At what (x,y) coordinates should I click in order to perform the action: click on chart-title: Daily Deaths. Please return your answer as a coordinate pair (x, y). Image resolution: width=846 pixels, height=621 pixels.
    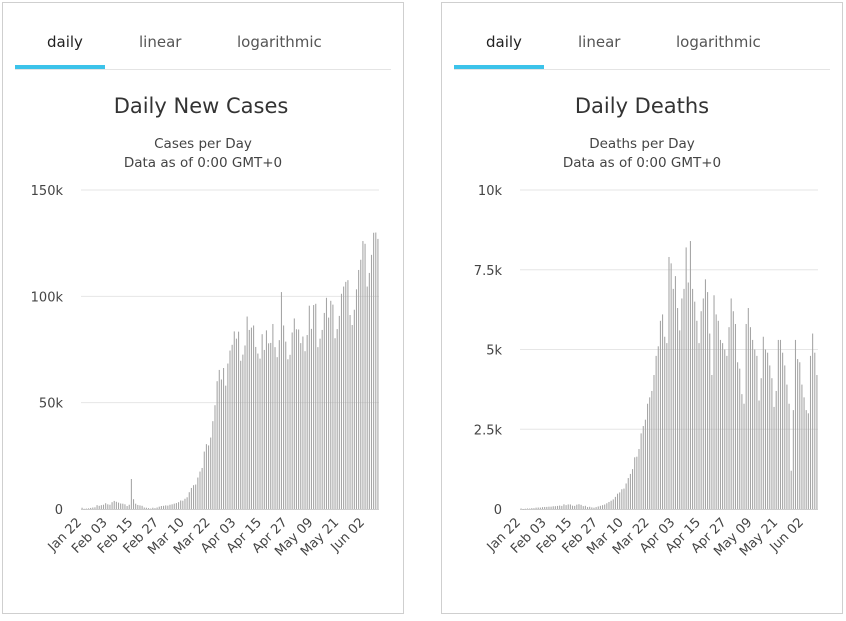
    Looking at the image, I should click on (642, 106).